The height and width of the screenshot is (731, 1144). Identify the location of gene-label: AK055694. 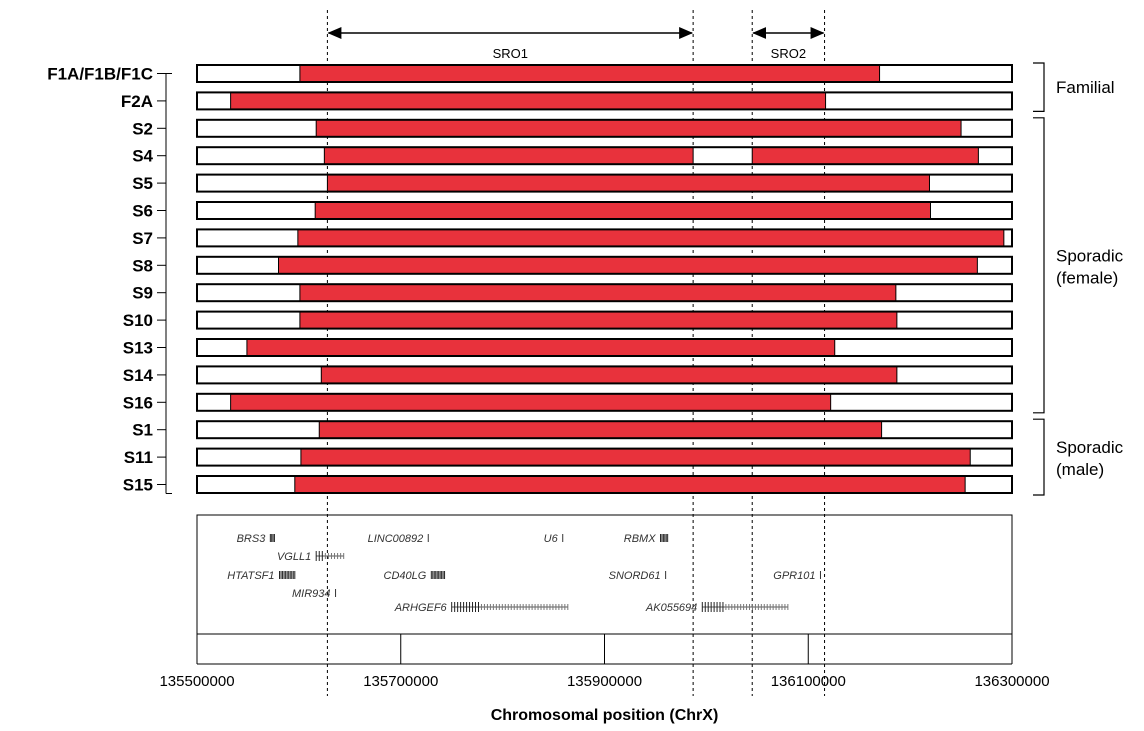
(671, 608).